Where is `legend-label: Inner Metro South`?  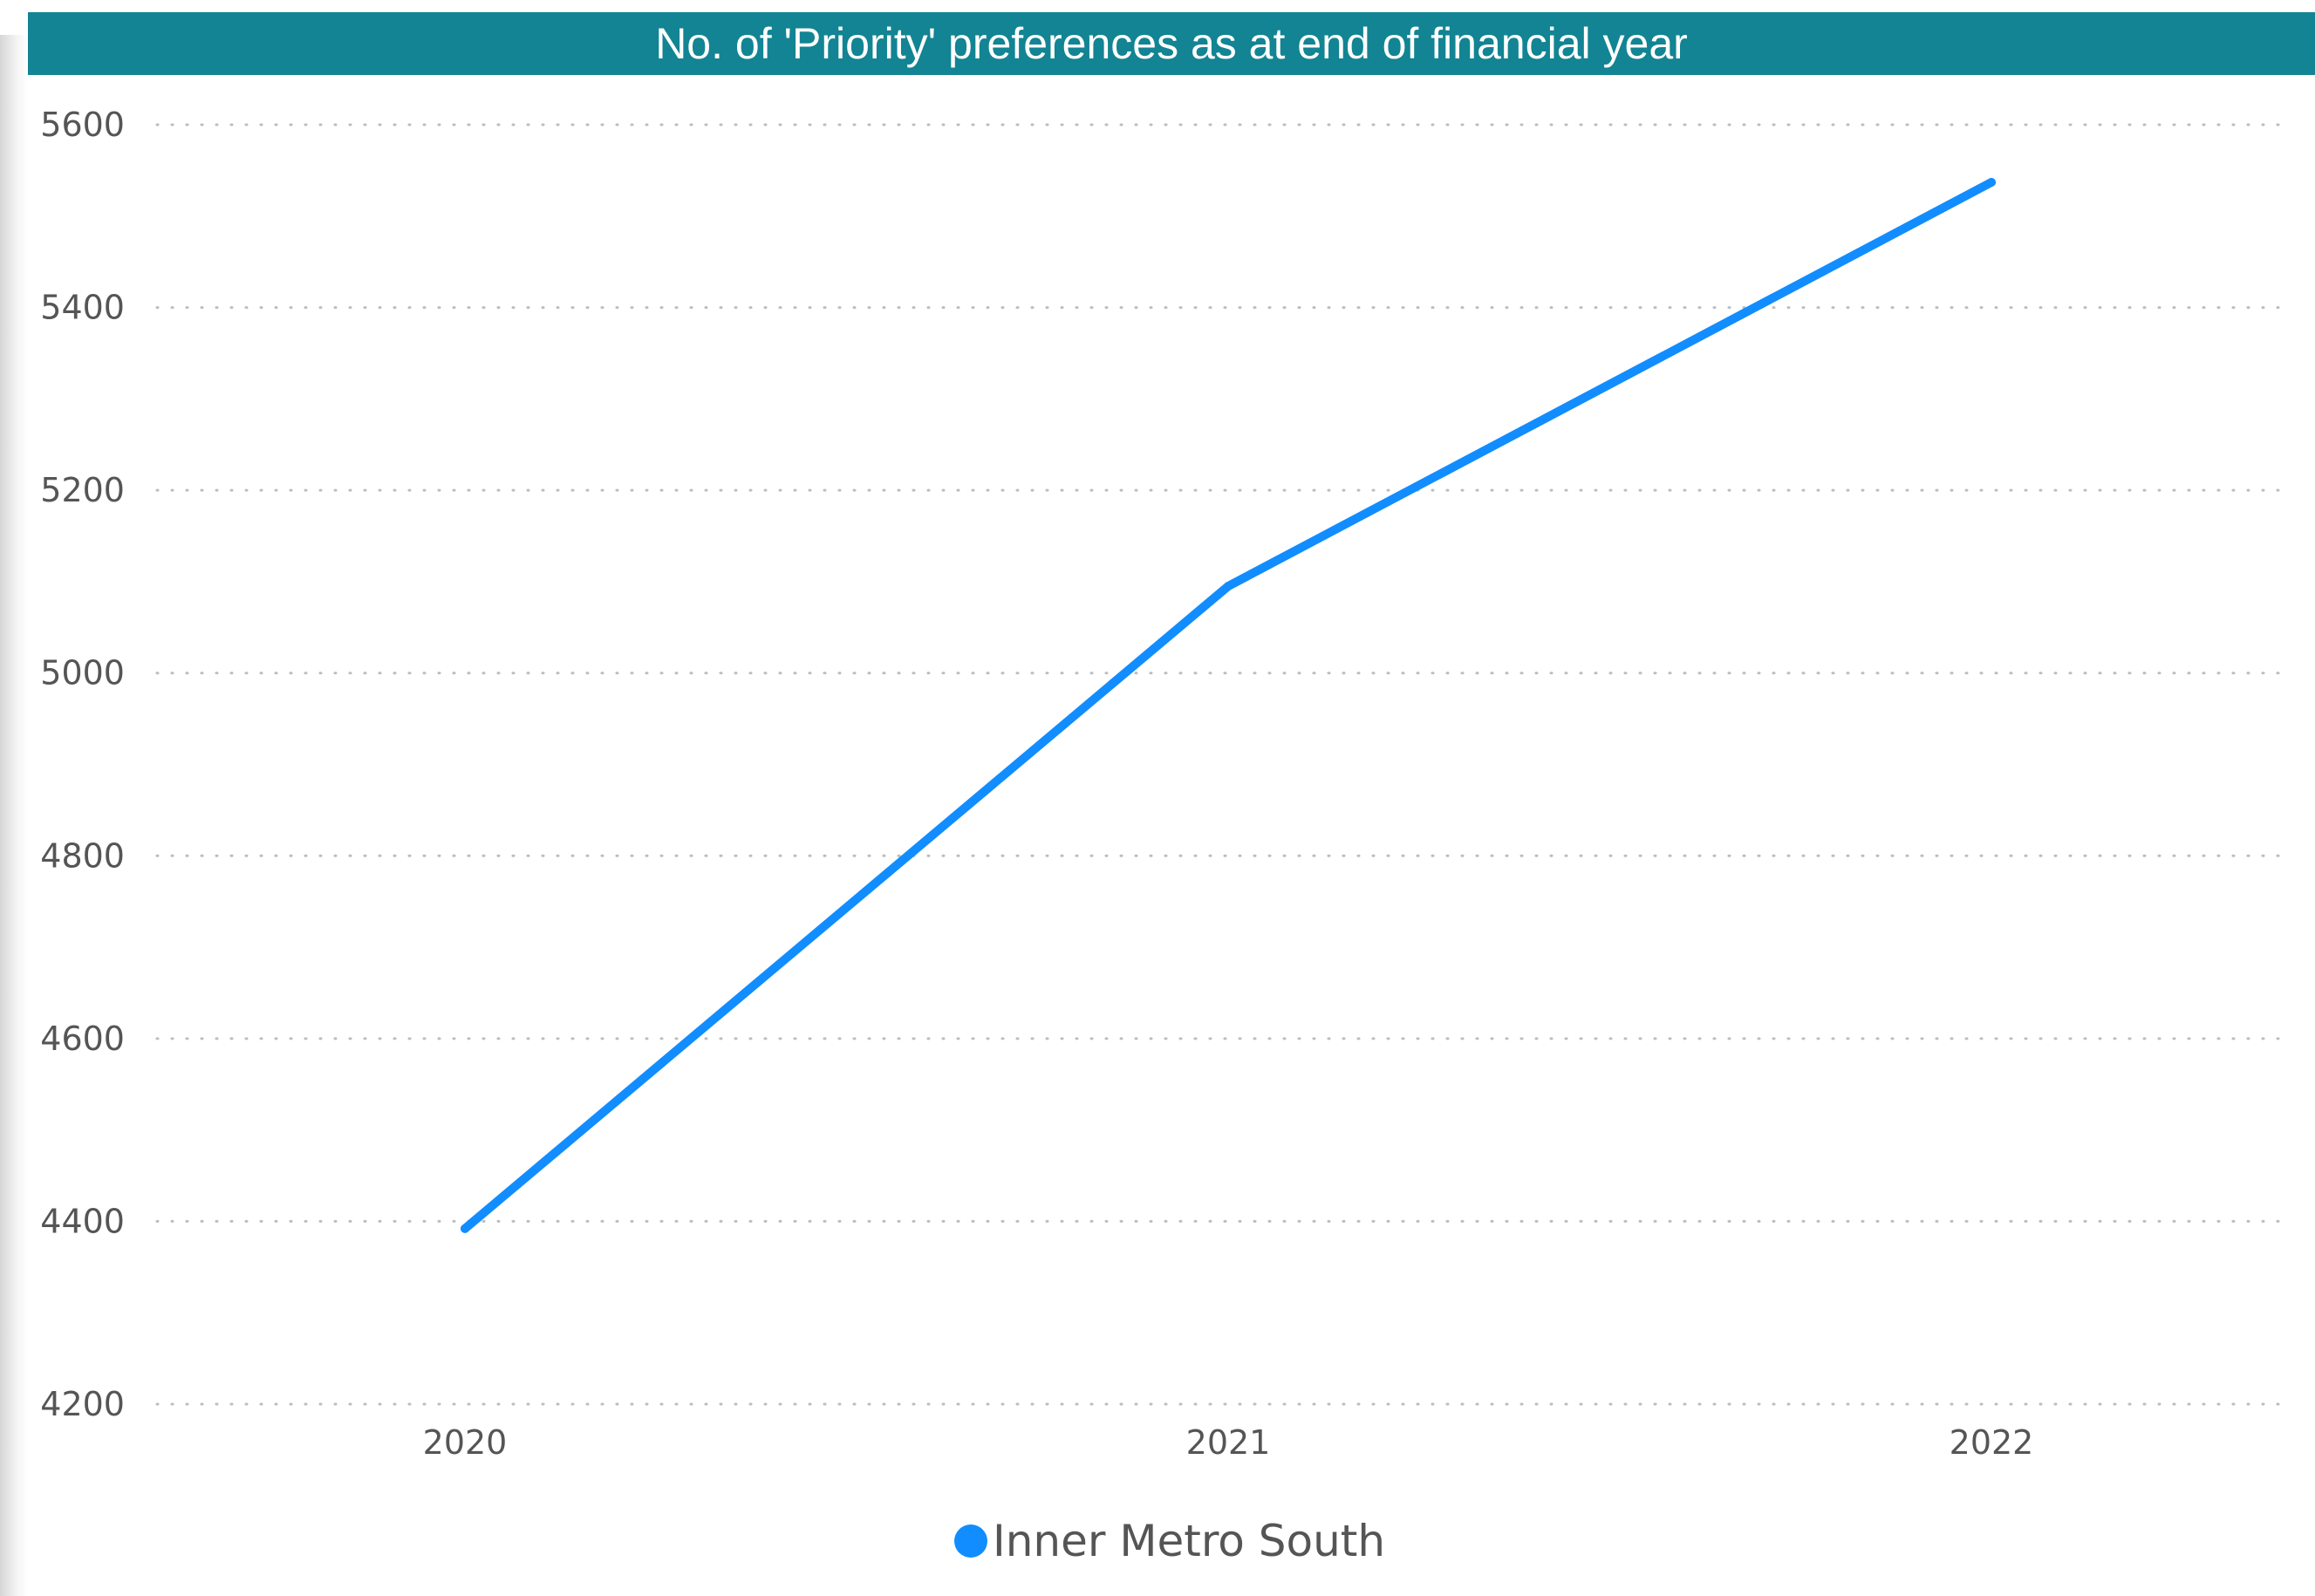
legend-label: Inner Metro South is located at coordinates (1189, 1541).